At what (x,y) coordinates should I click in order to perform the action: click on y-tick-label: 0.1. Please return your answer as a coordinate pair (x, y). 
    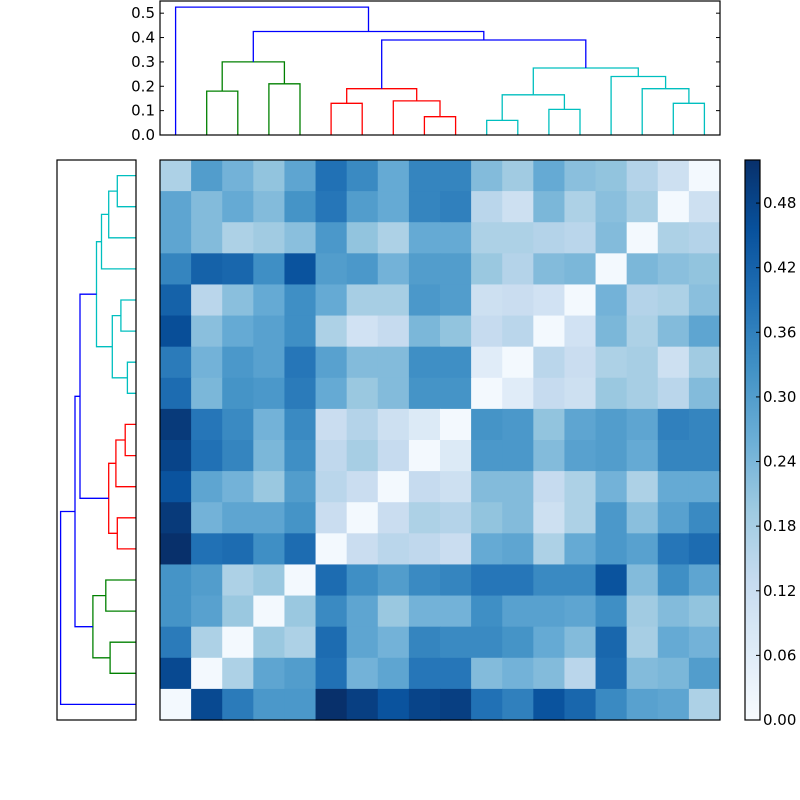
    Looking at the image, I should click on (143, 111).